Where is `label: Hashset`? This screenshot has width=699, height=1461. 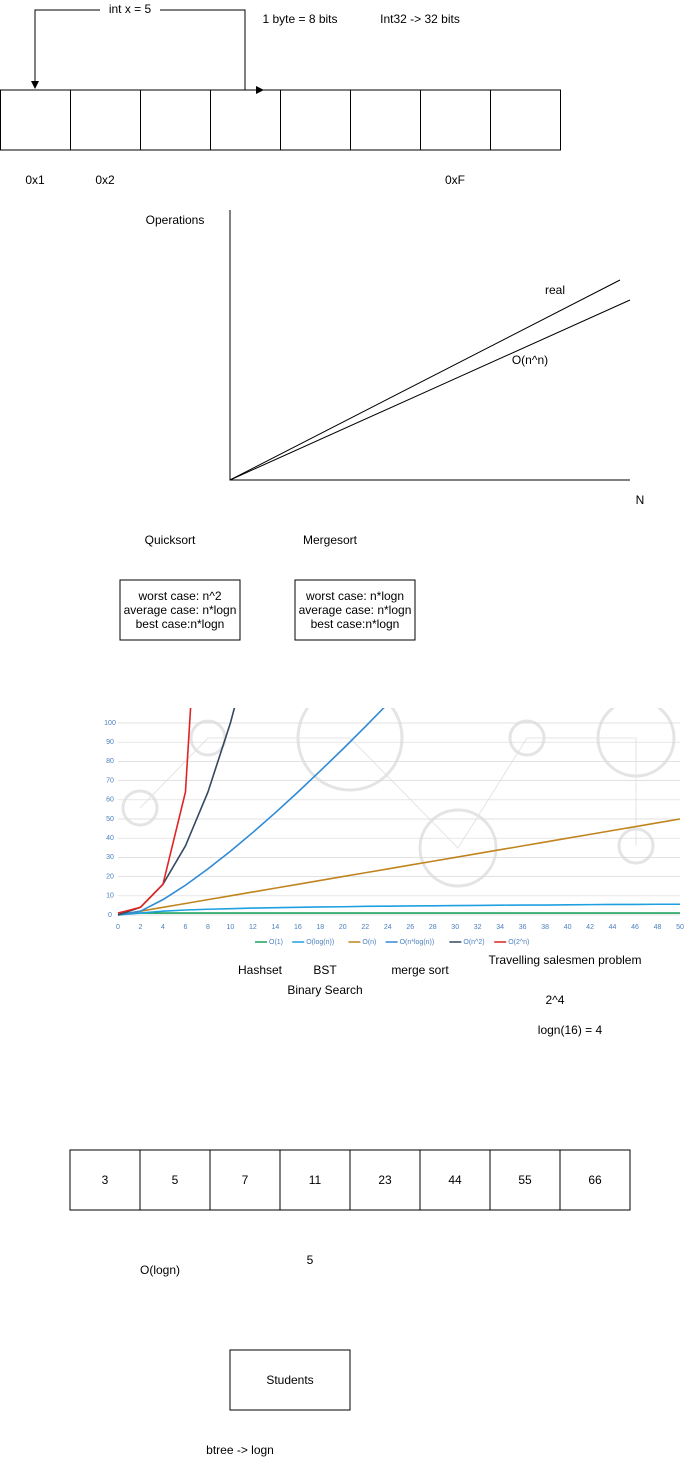 label: Hashset is located at coordinates (260, 970).